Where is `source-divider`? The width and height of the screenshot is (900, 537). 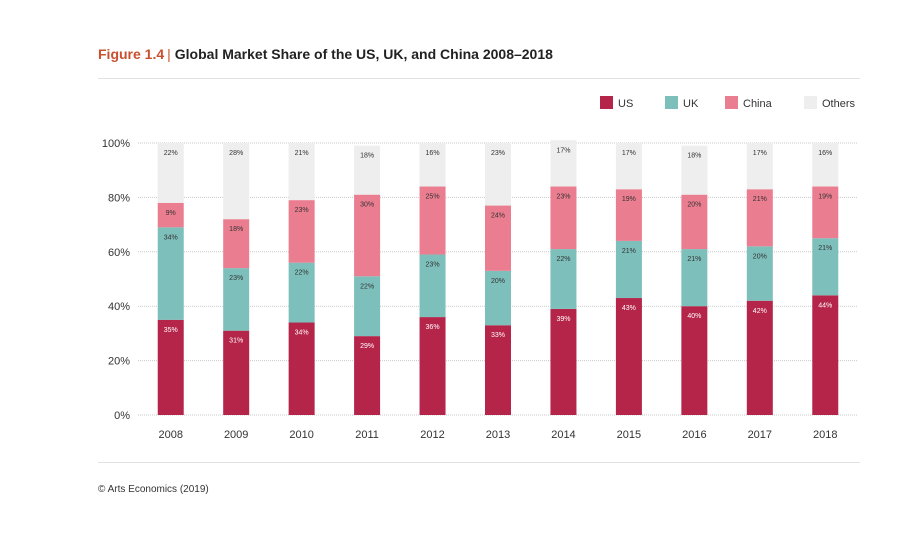 source-divider is located at coordinates (479, 462).